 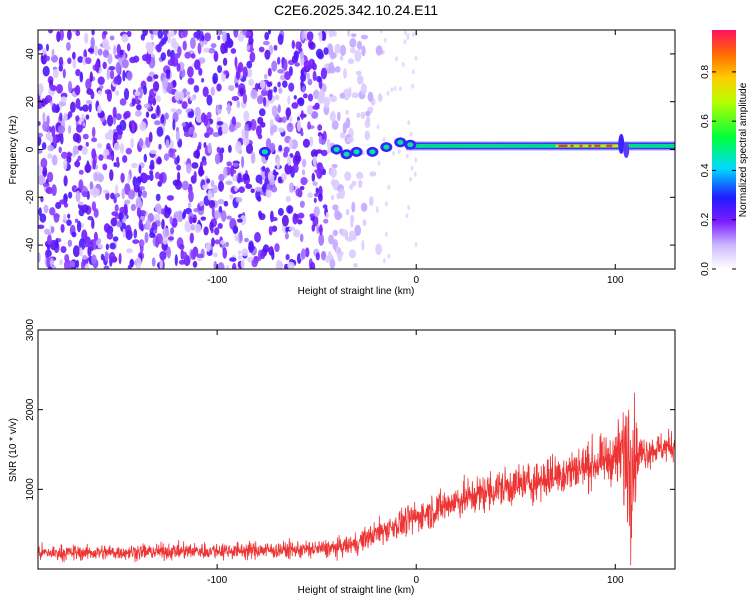 I want to click on signal-blob-core, so click(x=386, y=147).